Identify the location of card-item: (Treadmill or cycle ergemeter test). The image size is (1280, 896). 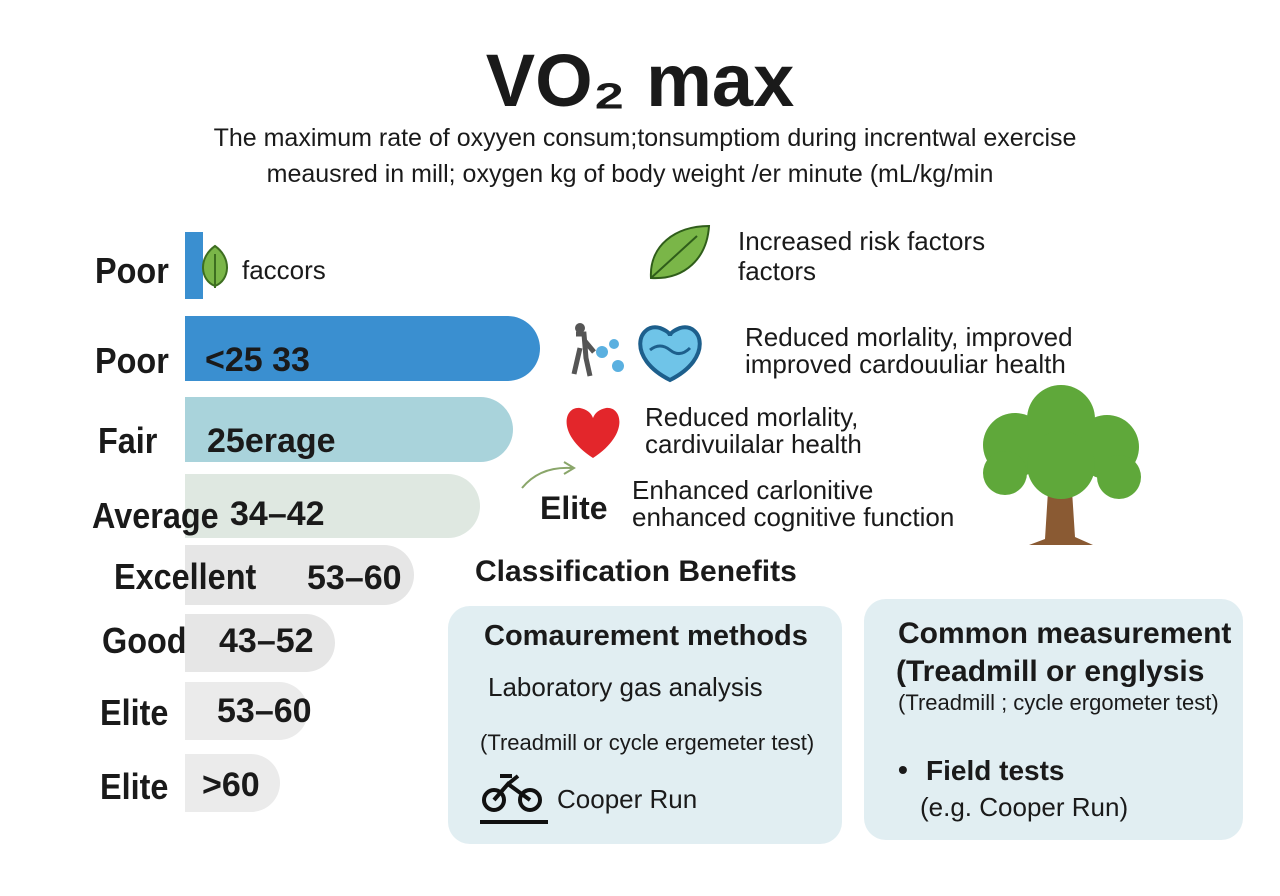
(647, 742).